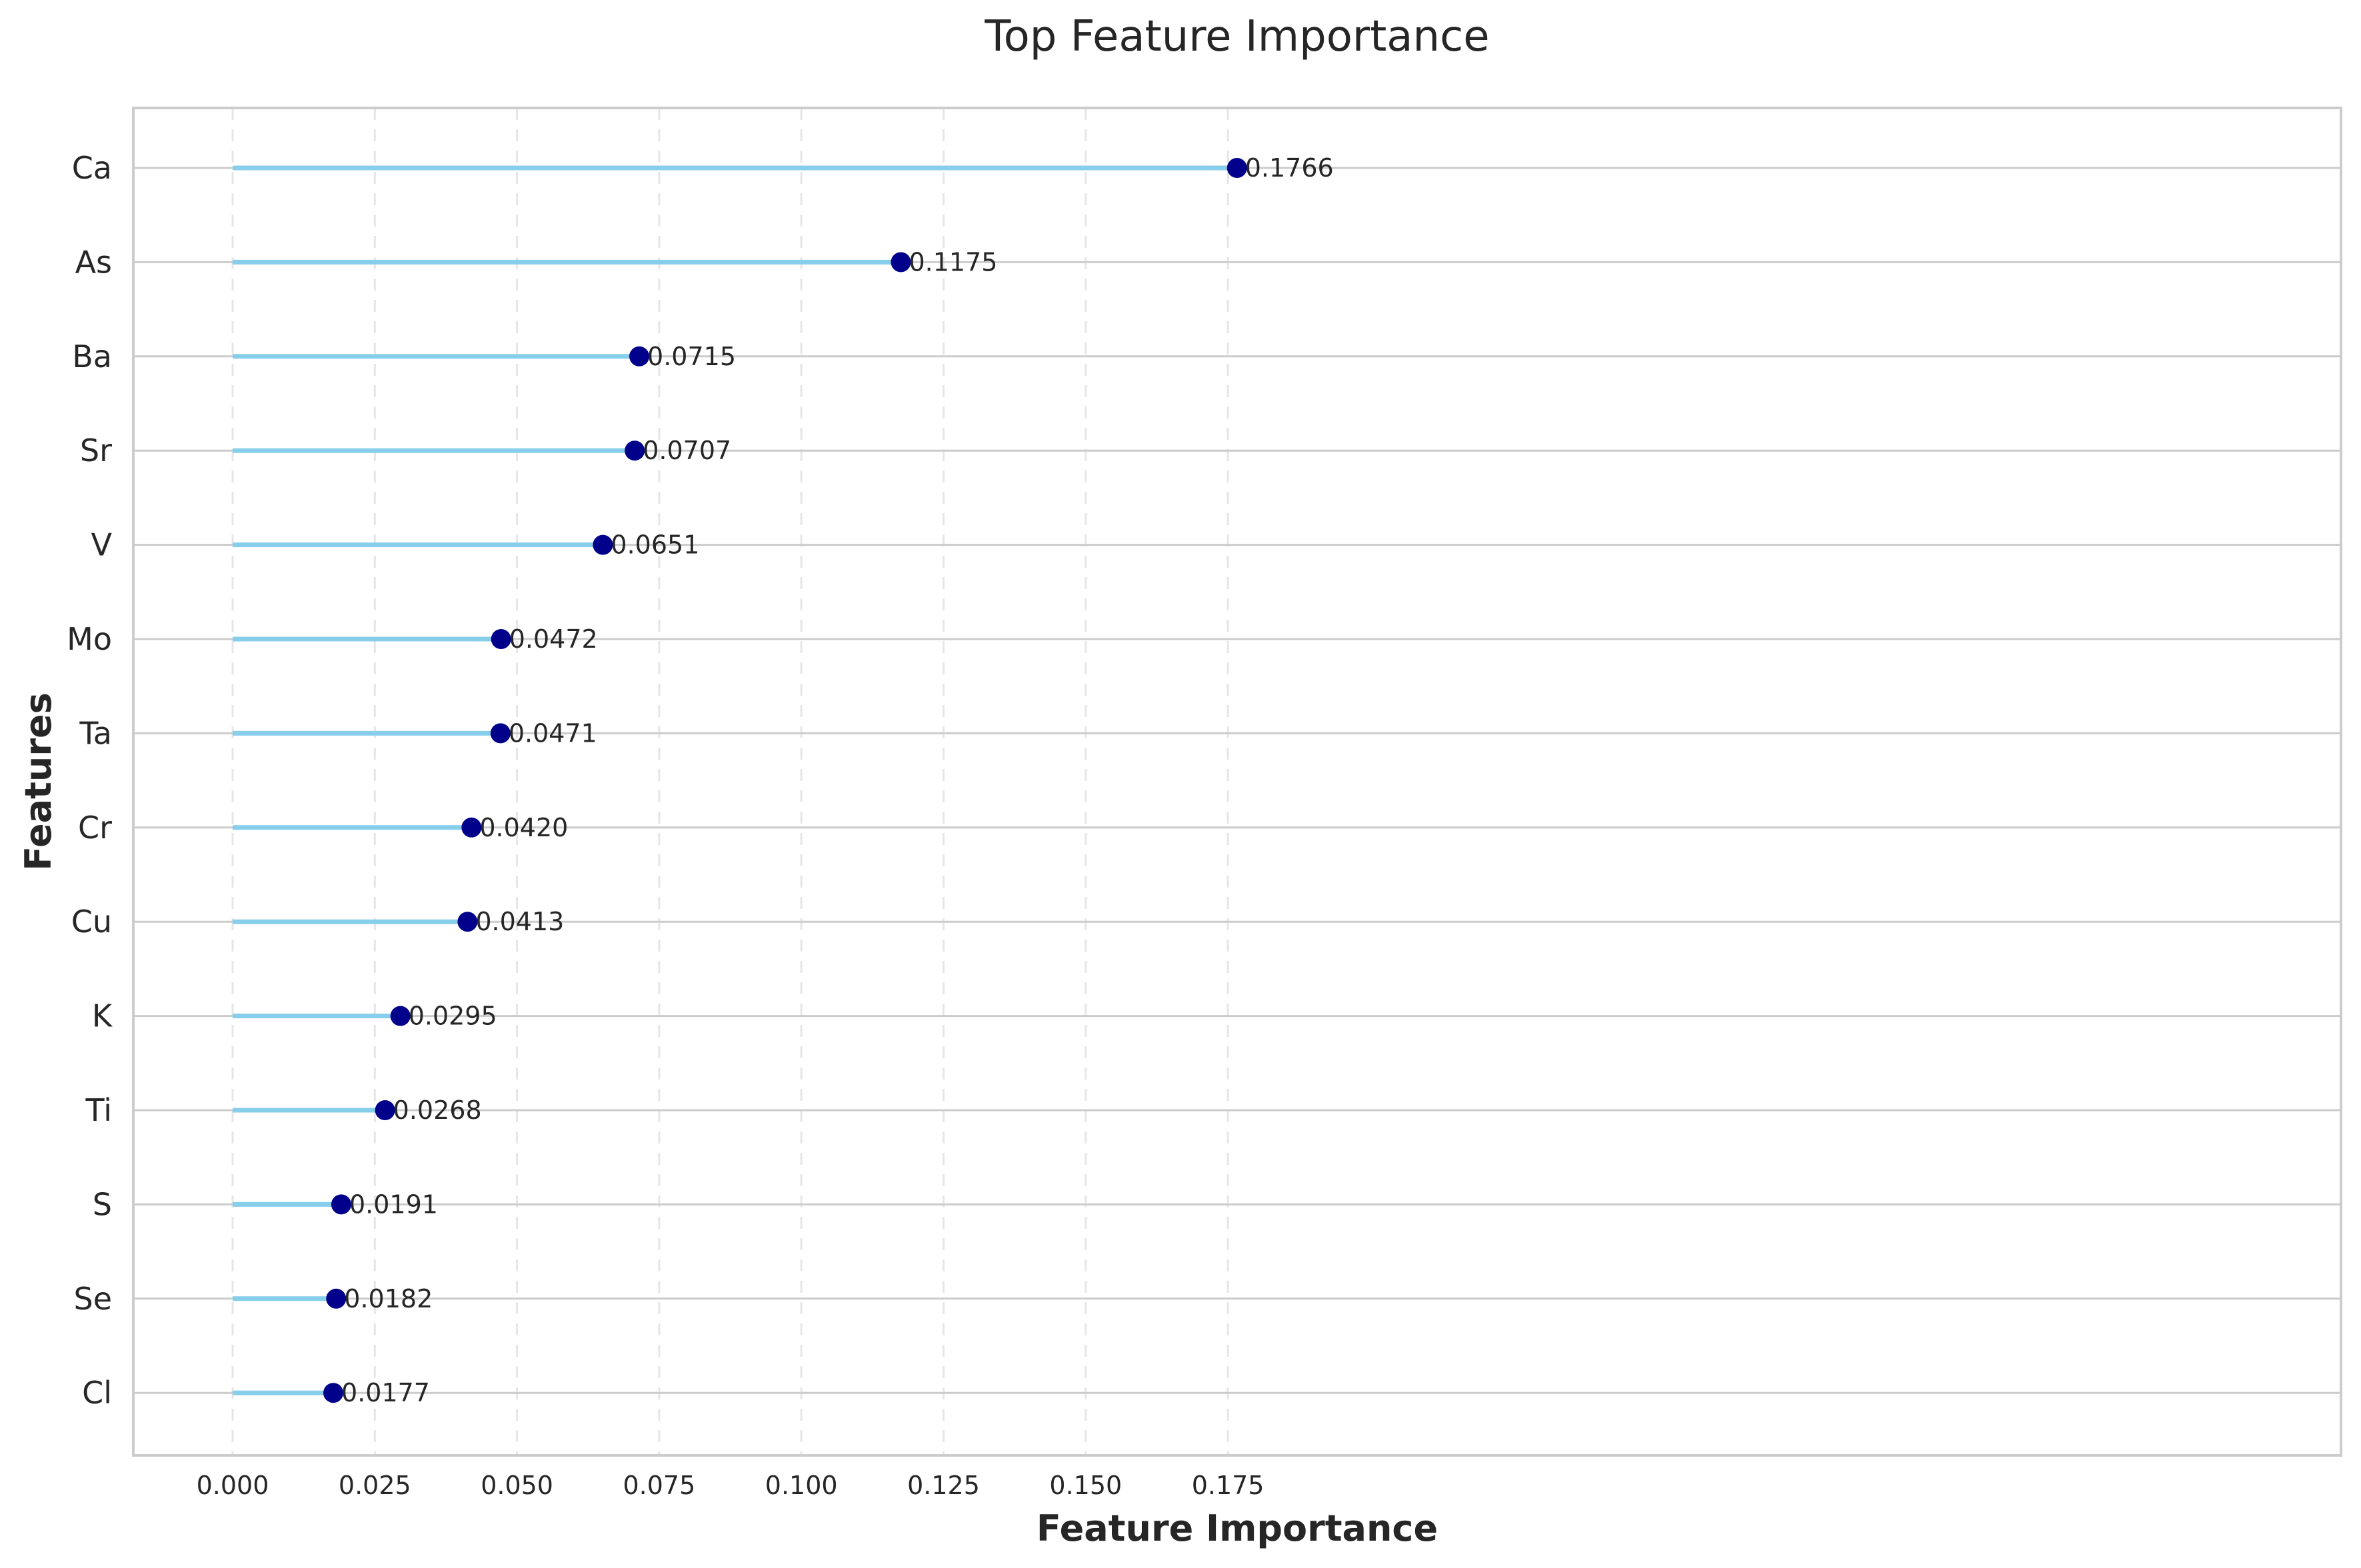 This screenshot has width=2361, height=1568. Describe the element at coordinates (1237, 1528) in the screenshot. I see `x-axis-label: Feature Importance` at that location.